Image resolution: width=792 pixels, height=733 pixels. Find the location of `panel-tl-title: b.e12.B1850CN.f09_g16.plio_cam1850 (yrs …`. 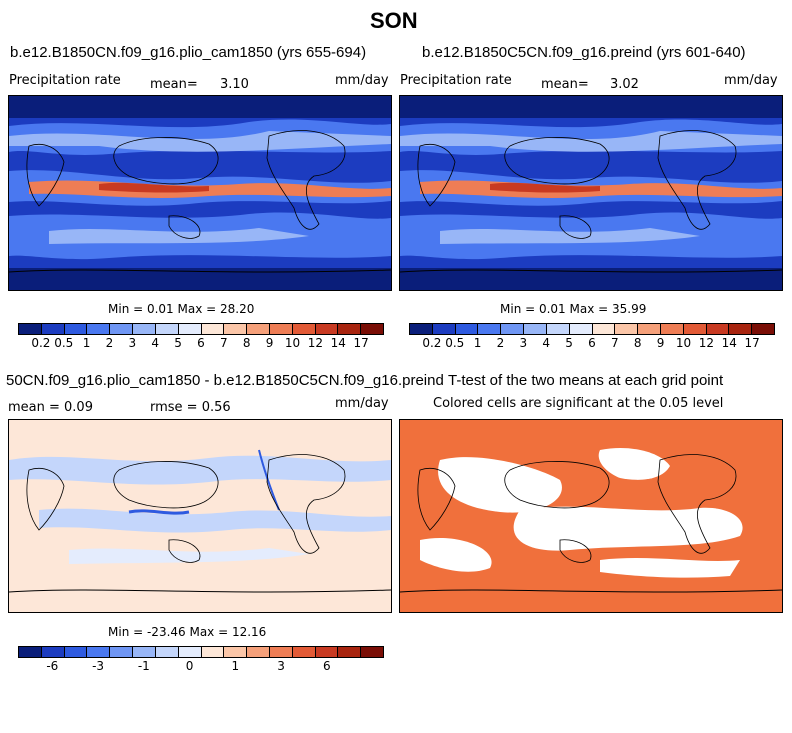

panel-tl-title: b.e12.B1850CN.f09_g16.plio_cam1850 (yrs … is located at coordinates (188, 52).